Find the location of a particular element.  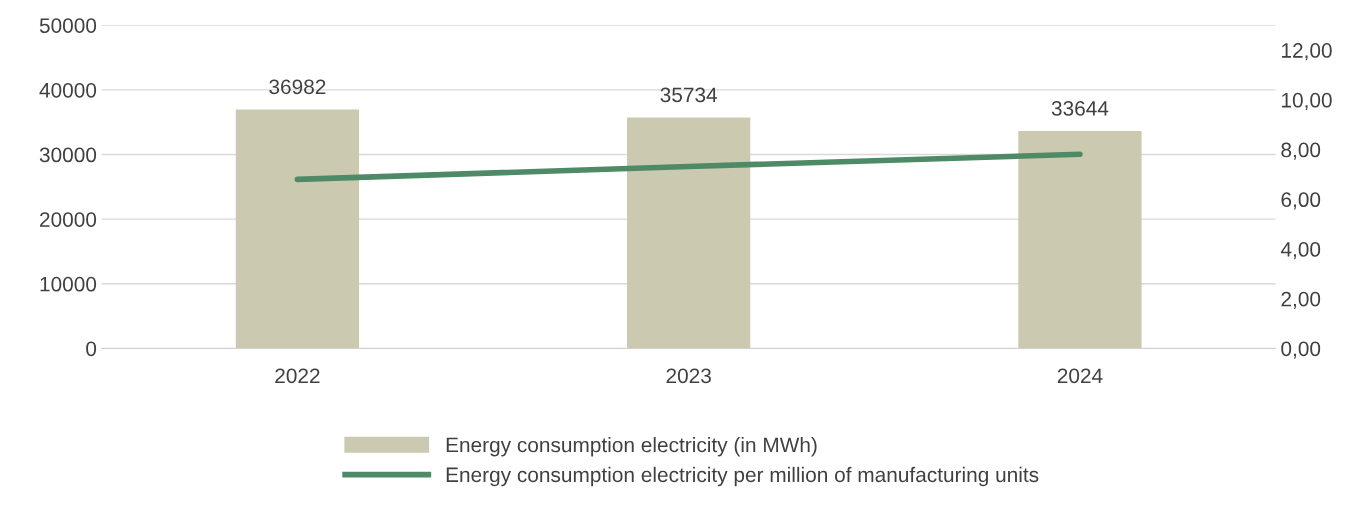

x-tick-label: 2022 is located at coordinates (297, 376).